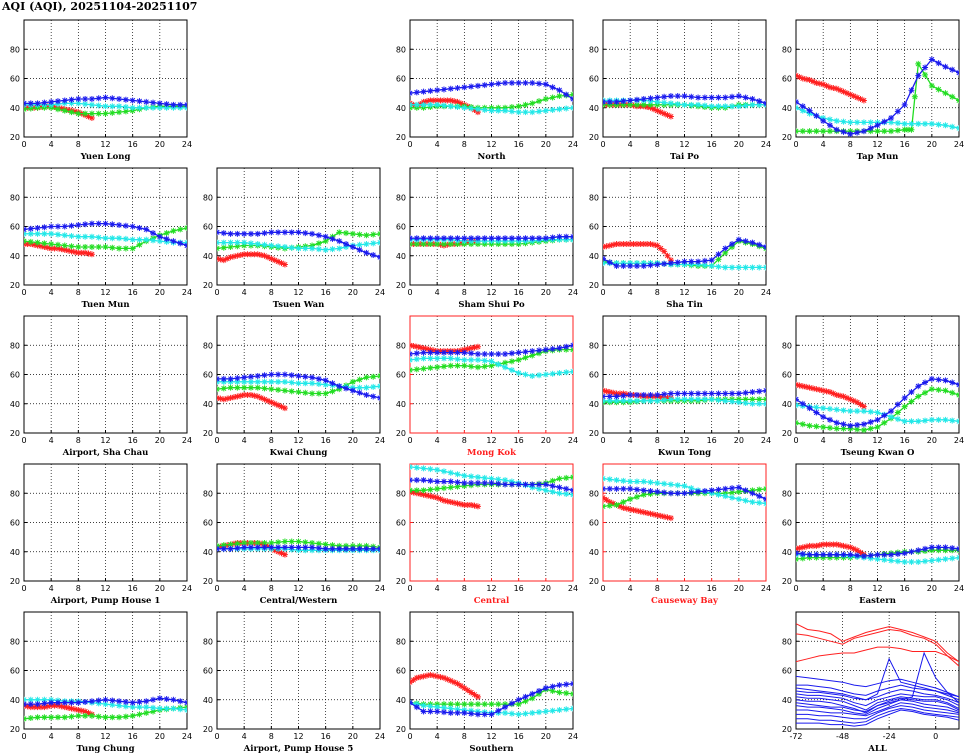 This screenshot has width=965, height=755. What do you see at coordinates (105, 749) in the screenshot?
I see `panel-title: Tung Chung` at bounding box center [105, 749].